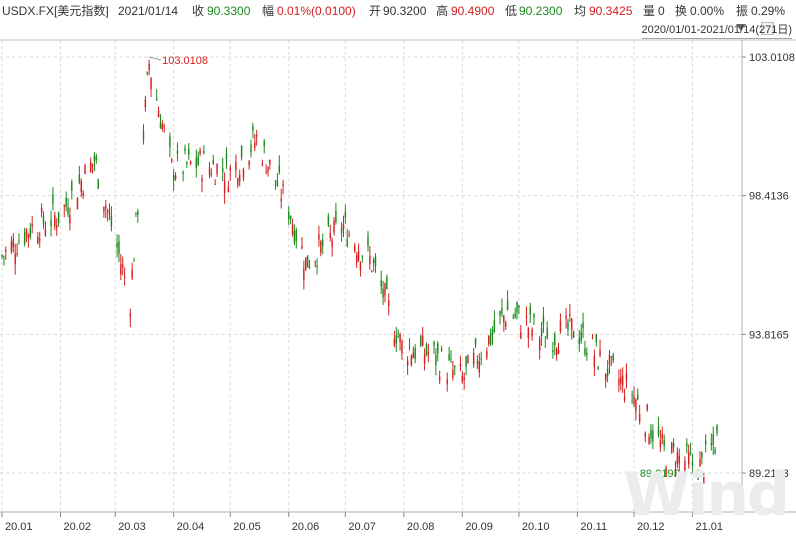 This screenshot has height=536, width=796. Describe the element at coordinates (479, 527) in the screenshot. I see `x-tick-label: 20.09` at that location.